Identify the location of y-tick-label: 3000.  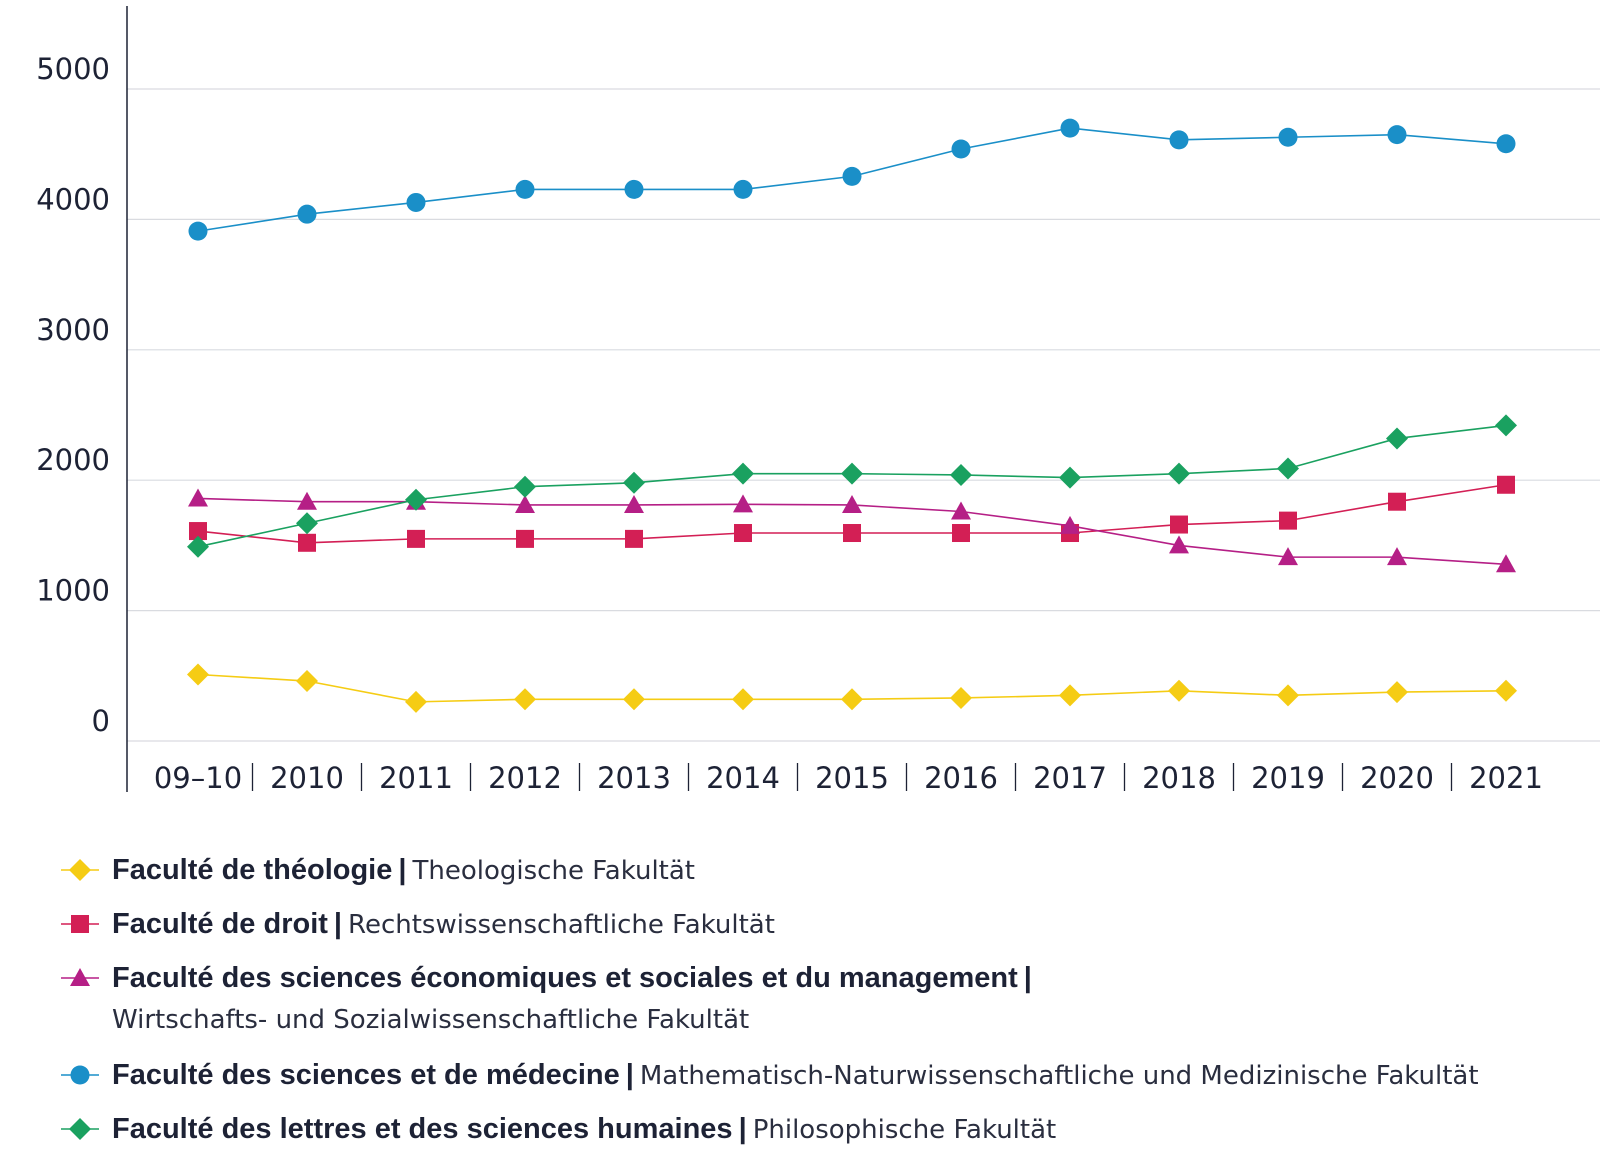
(73, 330).